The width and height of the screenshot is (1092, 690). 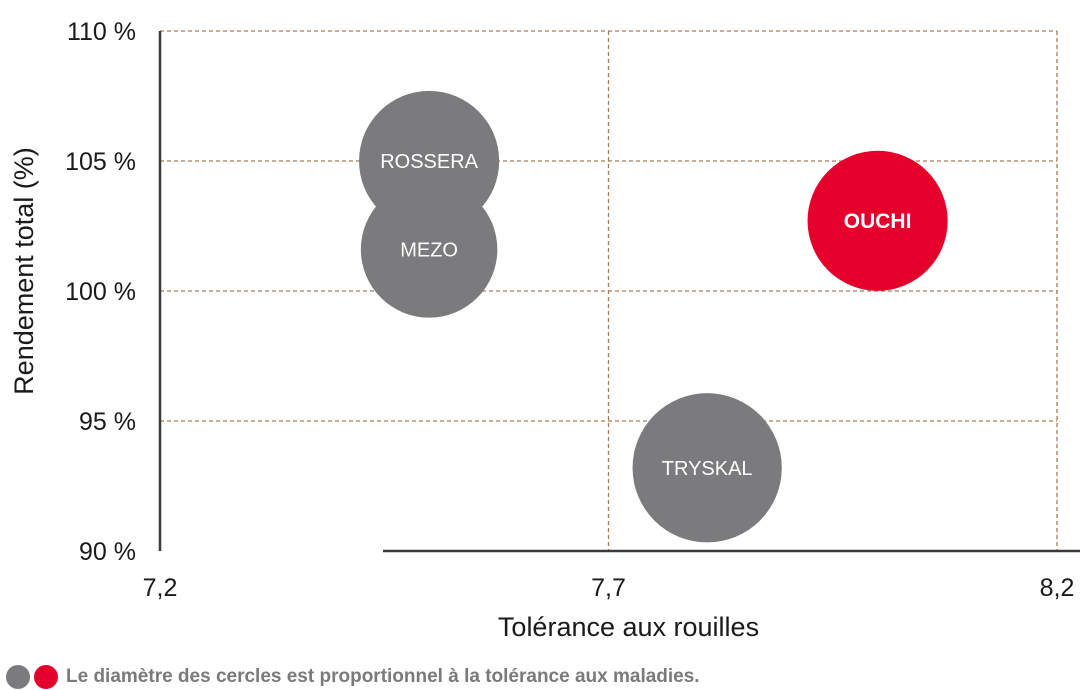 I want to click on x-tick-label: 7,7, so click(x=608, y=588).